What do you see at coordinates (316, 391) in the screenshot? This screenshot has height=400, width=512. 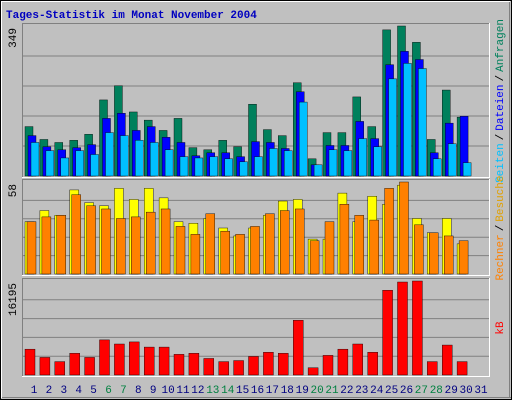 I see `x-tick-label: 20` at bounding box center [316, 391].